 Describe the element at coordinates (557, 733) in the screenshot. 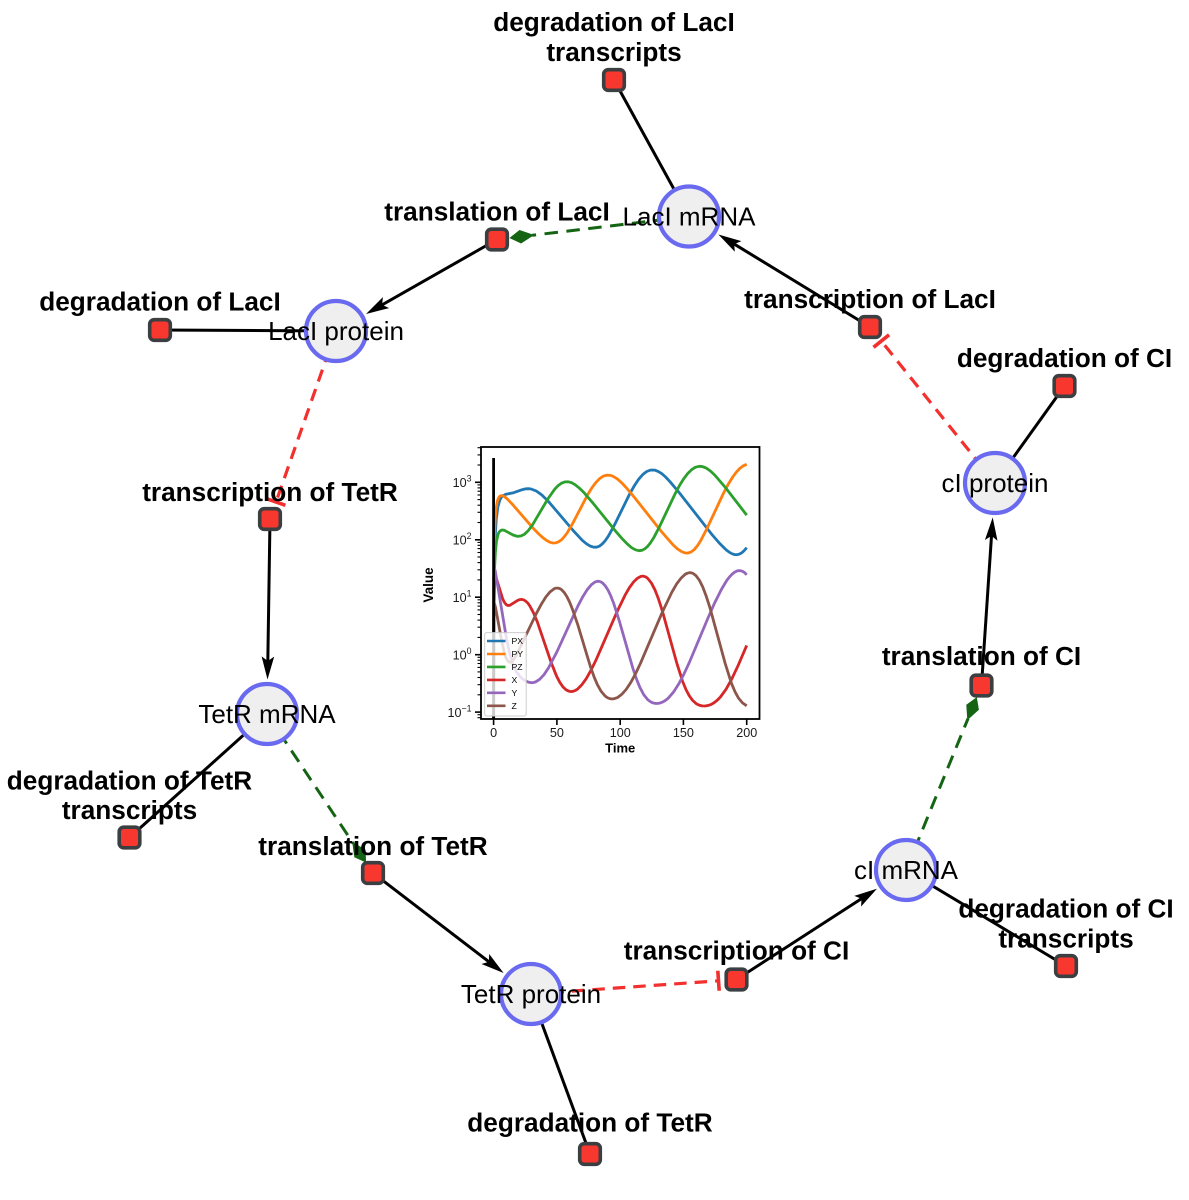

I see `svg-text: 50` at that location.